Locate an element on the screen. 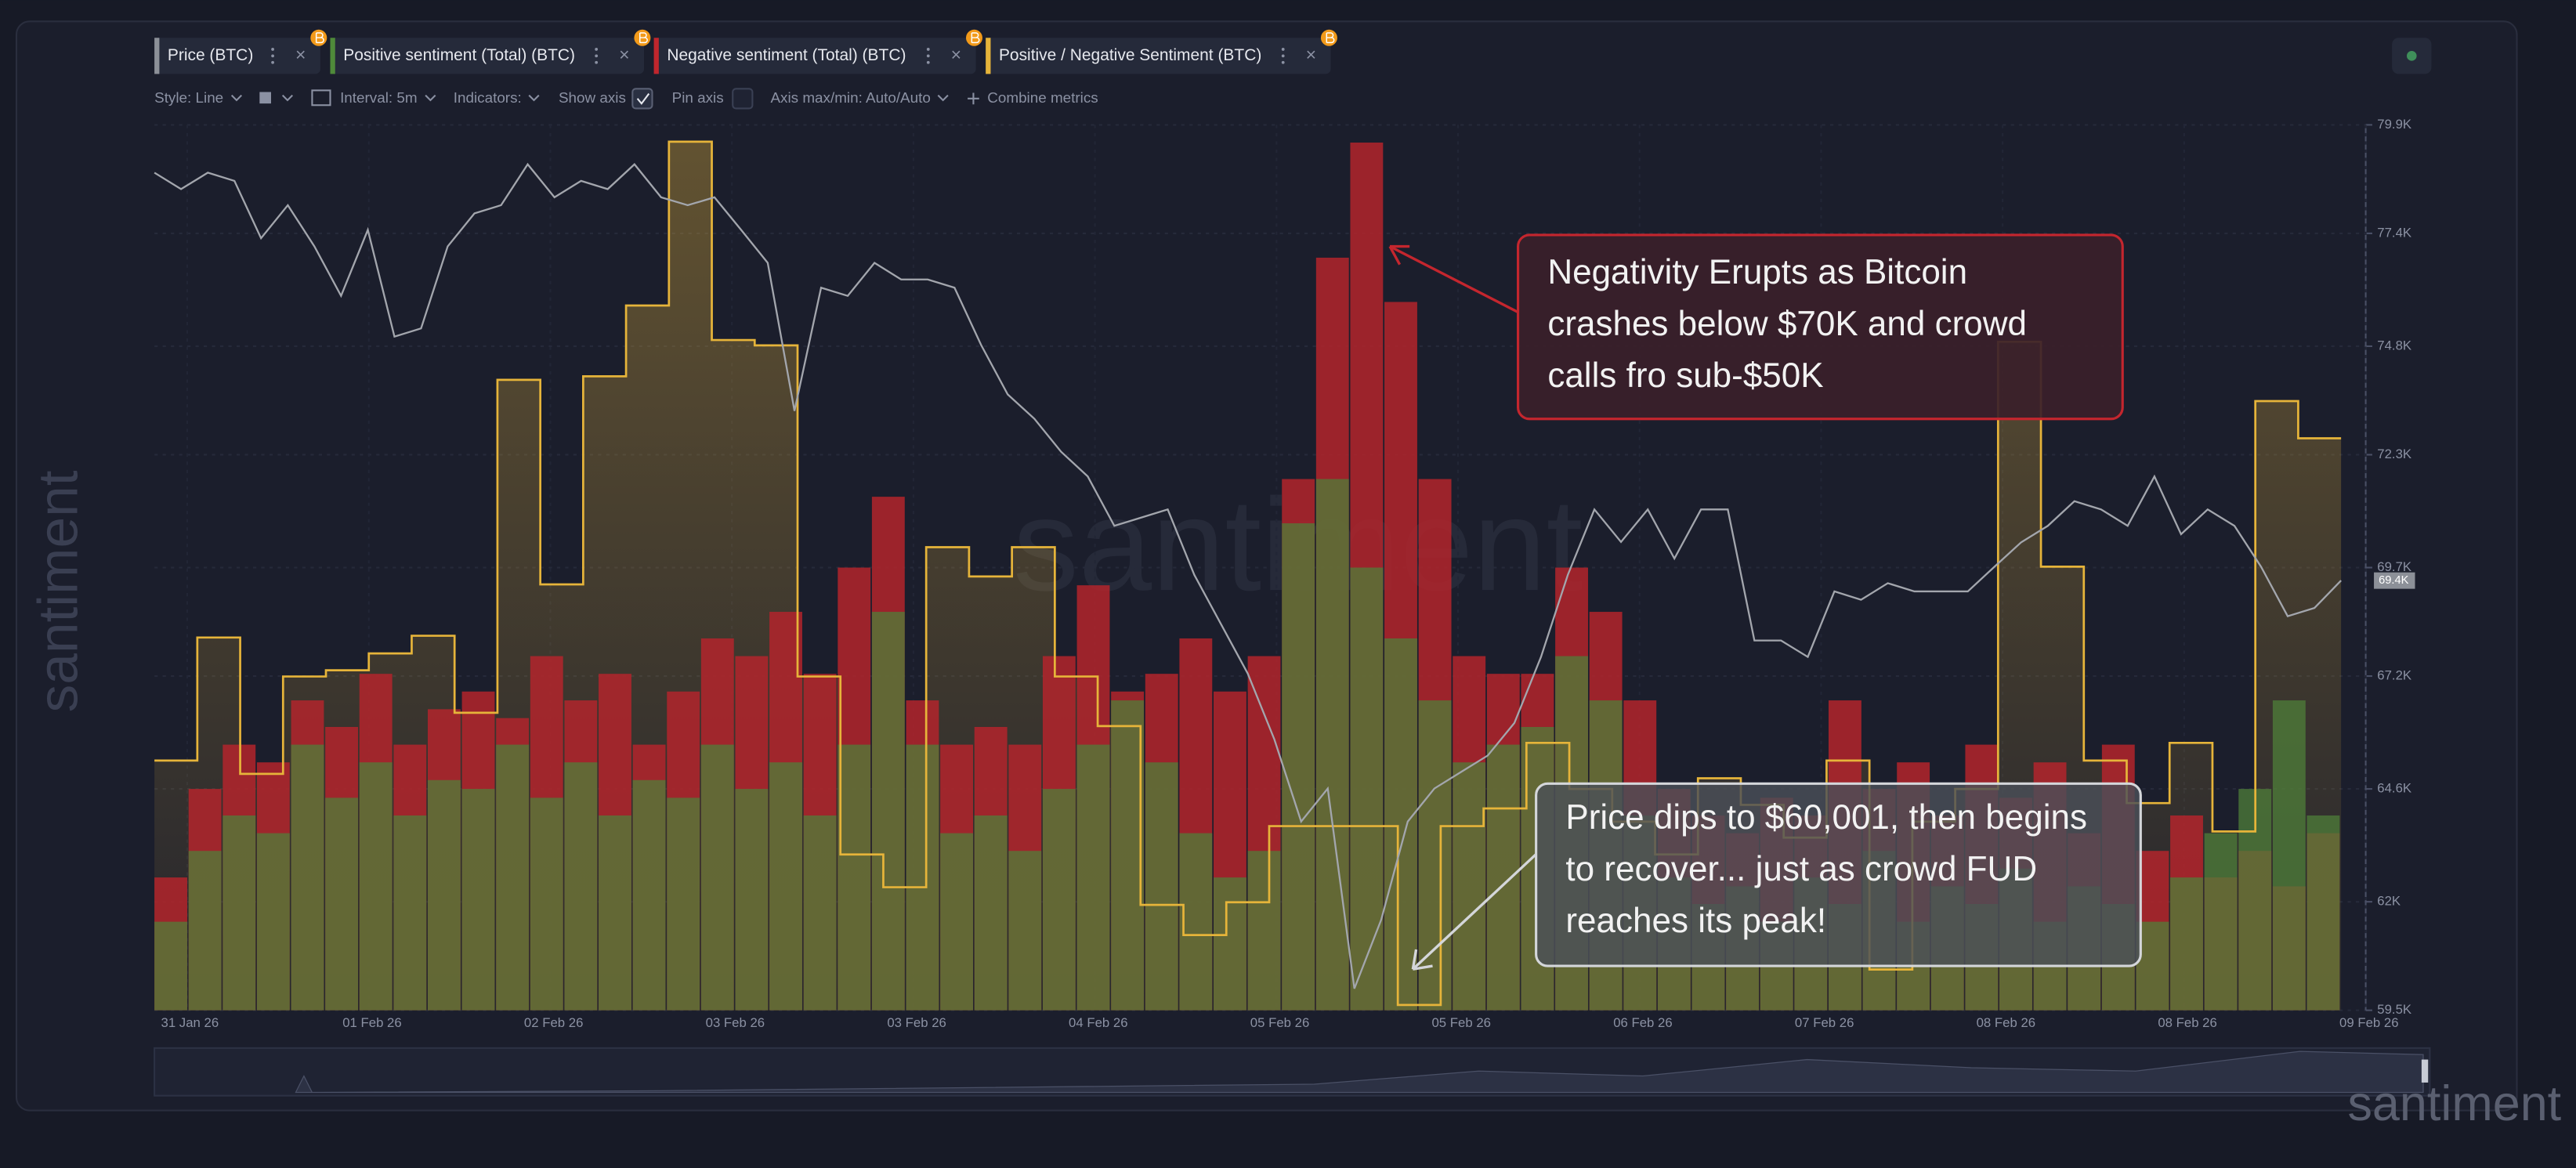  plus-icon is located at coordinates (973, 98).